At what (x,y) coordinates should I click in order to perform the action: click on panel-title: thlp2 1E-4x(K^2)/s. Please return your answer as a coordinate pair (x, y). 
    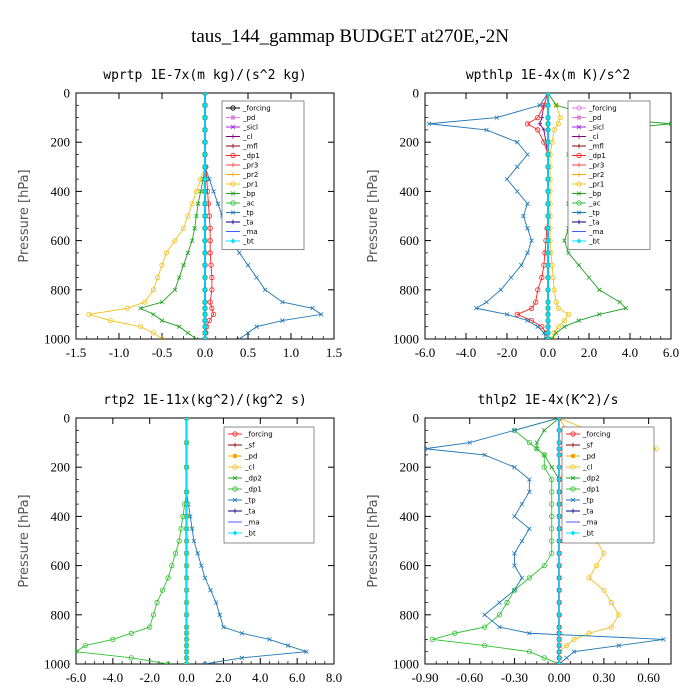
    Looking at the image, I should click on (548, 400).